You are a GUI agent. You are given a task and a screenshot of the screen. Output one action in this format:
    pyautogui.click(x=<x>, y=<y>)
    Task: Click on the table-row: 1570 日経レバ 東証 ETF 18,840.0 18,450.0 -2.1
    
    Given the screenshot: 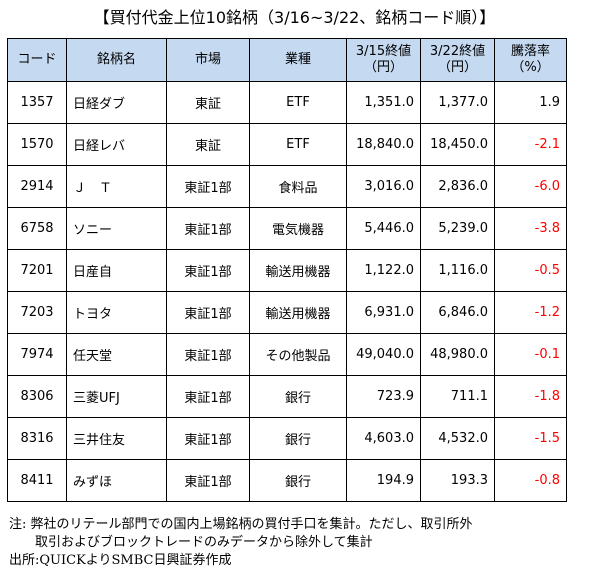 What is the action you would take?
    pyautogui.click(x=287, y=144)
    